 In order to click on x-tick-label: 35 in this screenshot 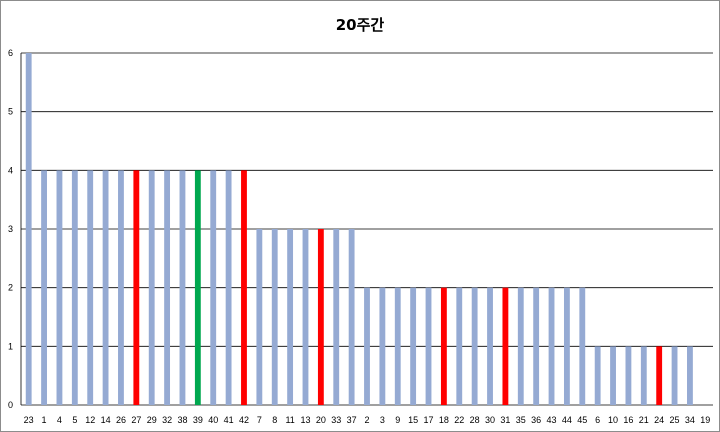, I will do `click(521, 420)`.